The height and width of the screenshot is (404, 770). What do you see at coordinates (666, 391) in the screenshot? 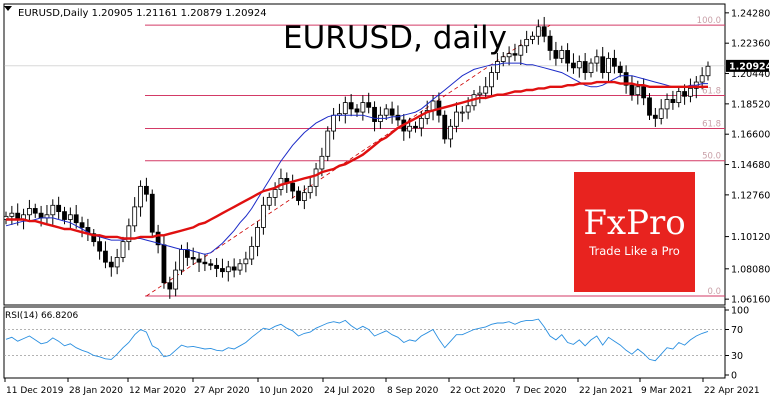
I see `date-tick-label: 9 Mar 2021` at bounding box center [666, 391].